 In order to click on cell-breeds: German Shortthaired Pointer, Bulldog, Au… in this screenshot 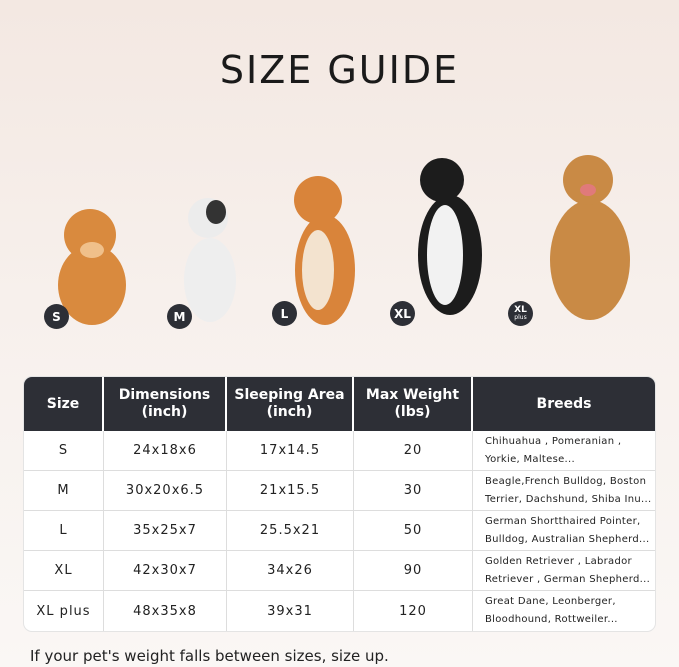, I will do `click(564, 531)`.